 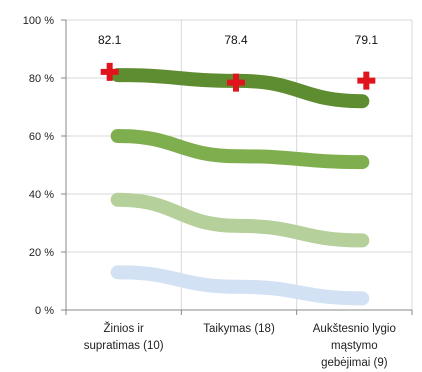 I want to click on data-label-2: 78.4, so click(x=236, y=40).